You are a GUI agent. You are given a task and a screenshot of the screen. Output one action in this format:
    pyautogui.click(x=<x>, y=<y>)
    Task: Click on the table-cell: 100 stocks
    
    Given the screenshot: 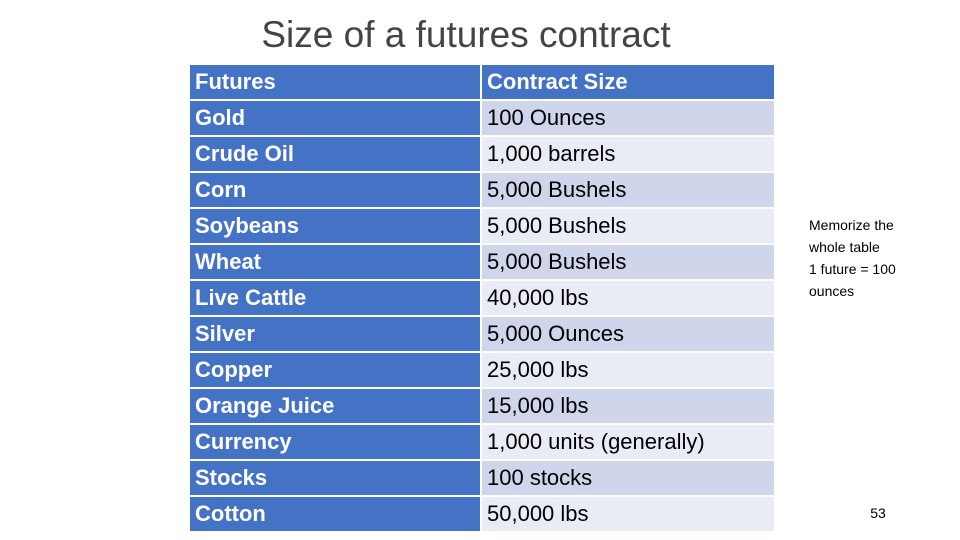 What is the action you would take?
    pyautogui.click(x=628, y=478)
    